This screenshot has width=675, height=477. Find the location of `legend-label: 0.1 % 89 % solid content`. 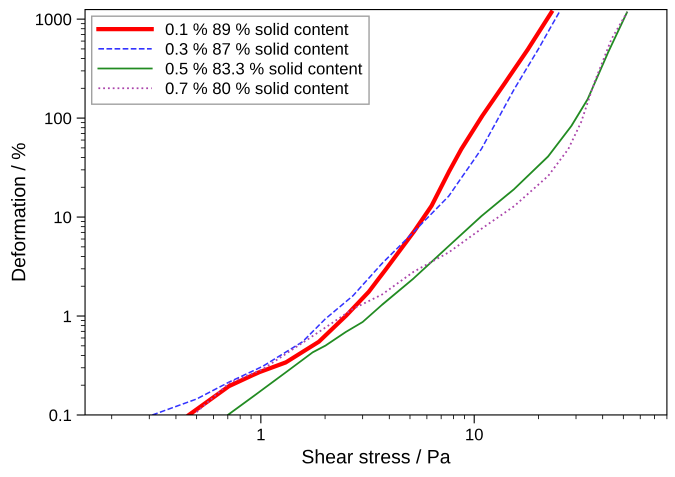

legend-label: 0.1 % 89 % solid content is located at coordinates (257, 29).